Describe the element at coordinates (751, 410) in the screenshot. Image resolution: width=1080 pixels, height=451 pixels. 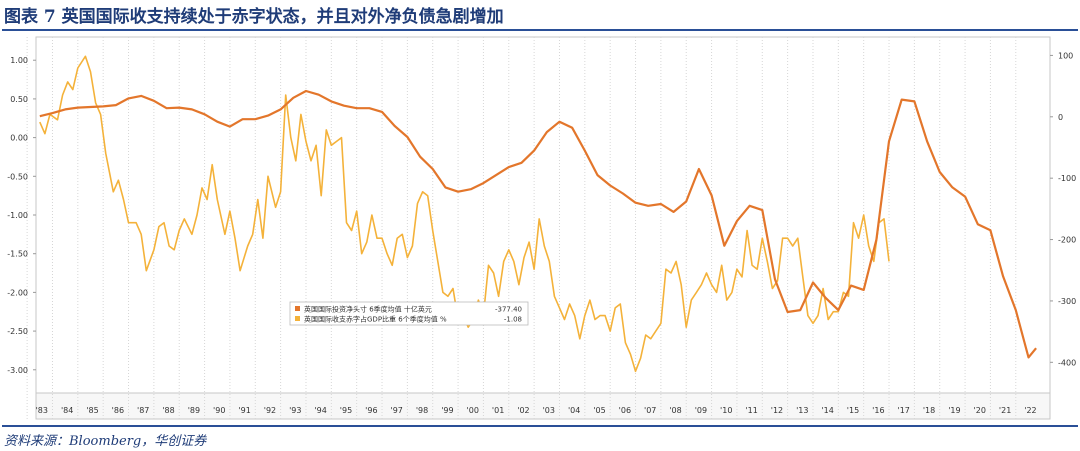
I see `x-tick-label: '11` at that location.